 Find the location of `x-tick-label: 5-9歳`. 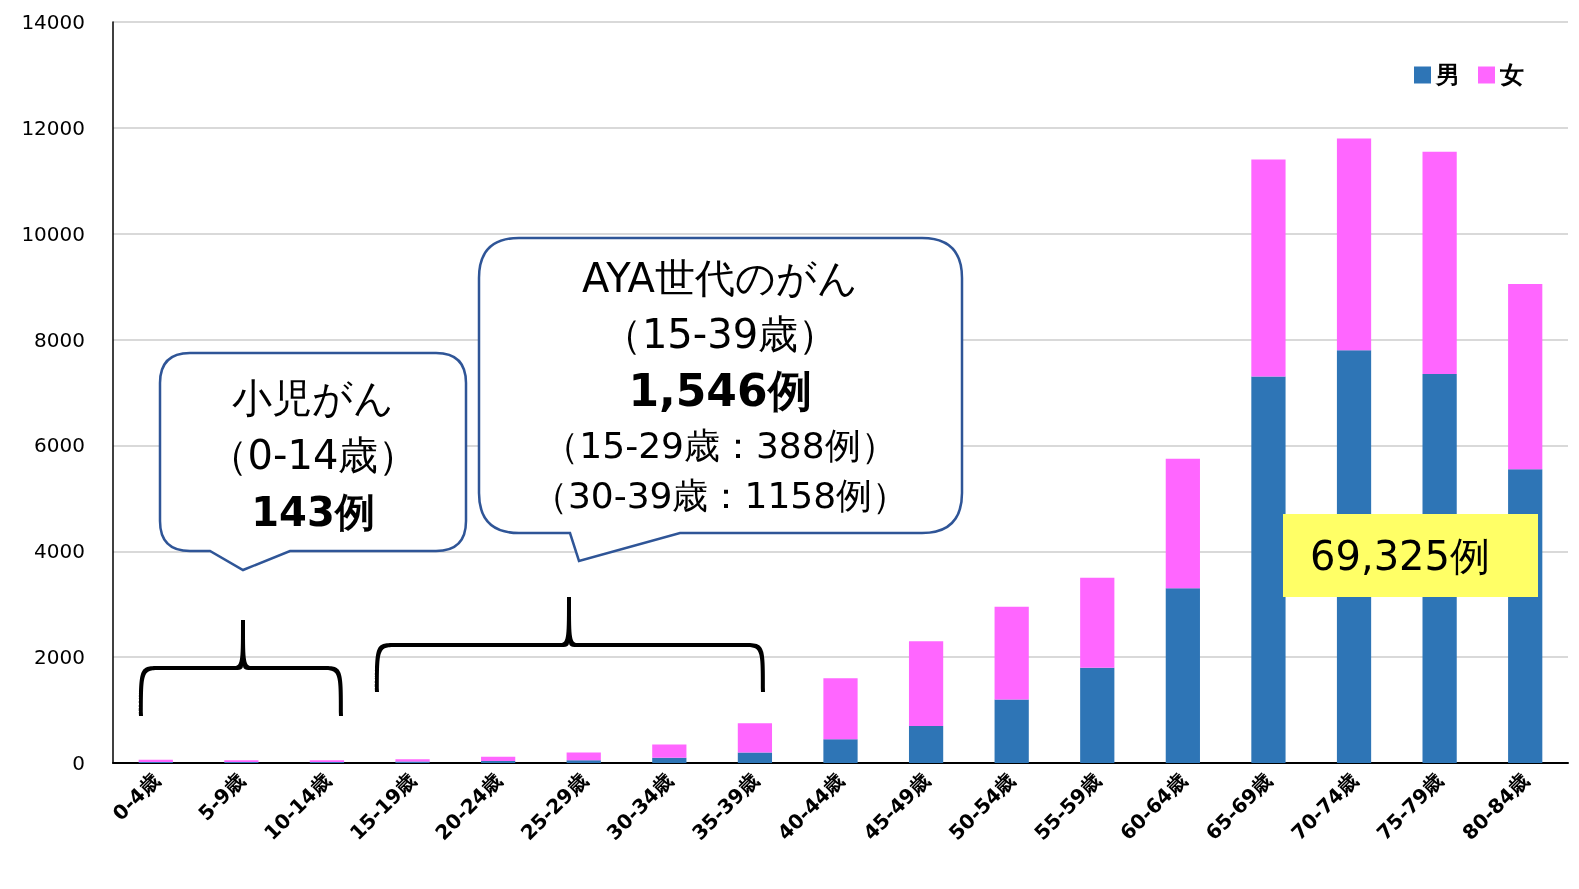

x-tick-label: 5-9歳 is located at coordinates (221, 797).